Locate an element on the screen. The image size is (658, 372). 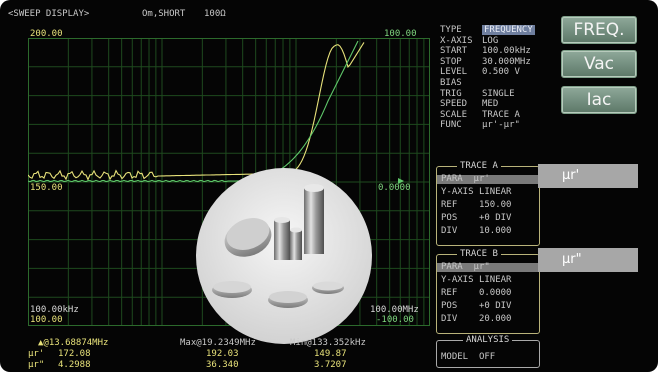
setting-key: START is located at coordinates (454, 51).